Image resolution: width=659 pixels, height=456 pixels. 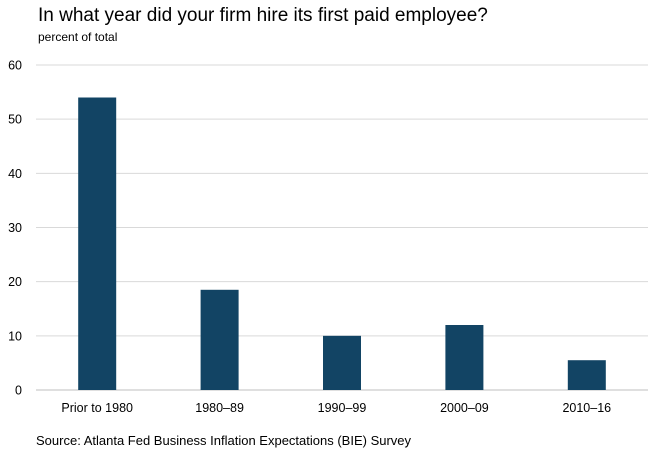 I want to click on y-tick-label: 20, so click(x=15, y=282).